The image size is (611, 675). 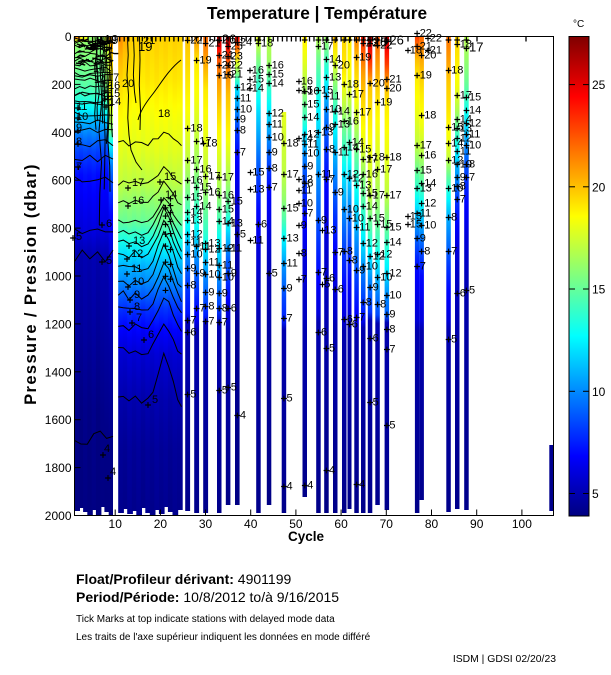 What do you see at coordinates (61, 229) in the screenshot?
I see `svg-text: 800` at bounding box center [61, 229].